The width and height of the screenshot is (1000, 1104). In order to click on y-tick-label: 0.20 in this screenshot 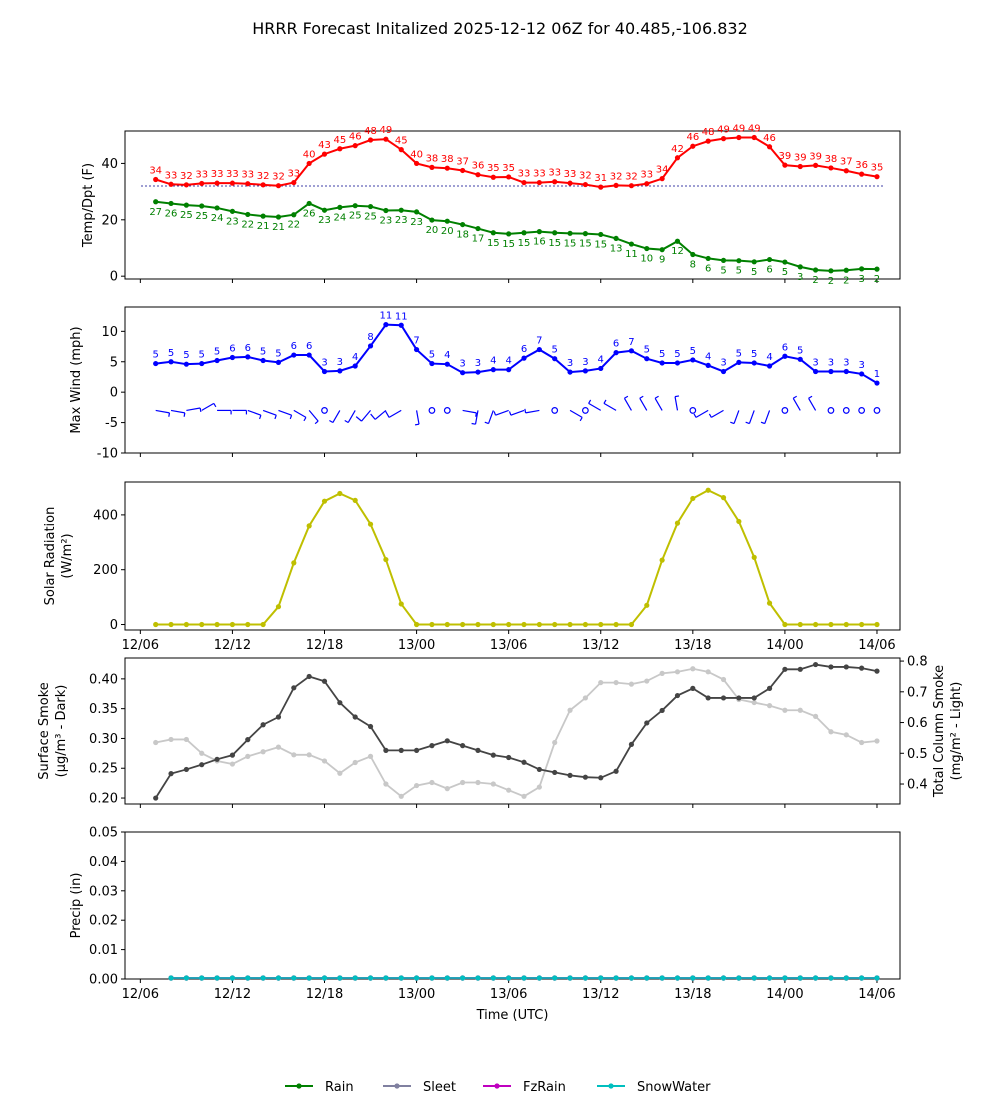, I will do `click(103, 799)`.